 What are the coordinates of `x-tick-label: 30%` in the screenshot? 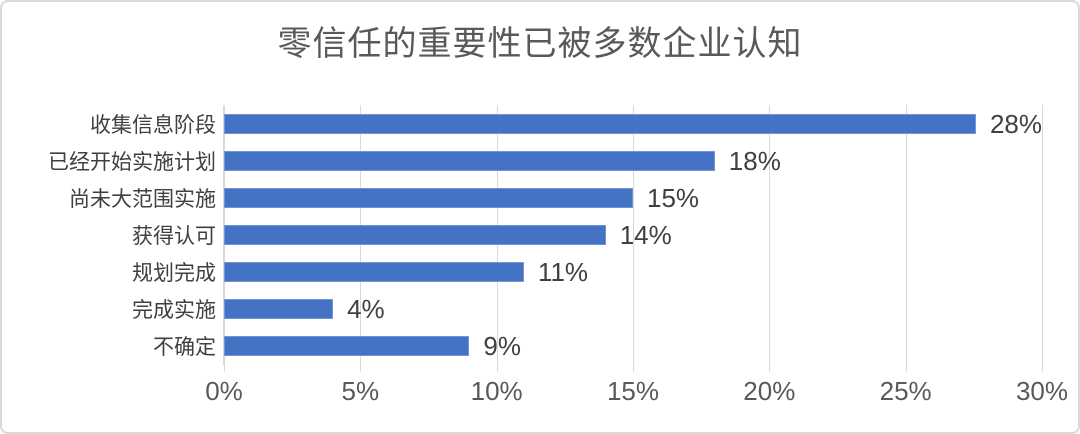 It's located at (1042, 391).